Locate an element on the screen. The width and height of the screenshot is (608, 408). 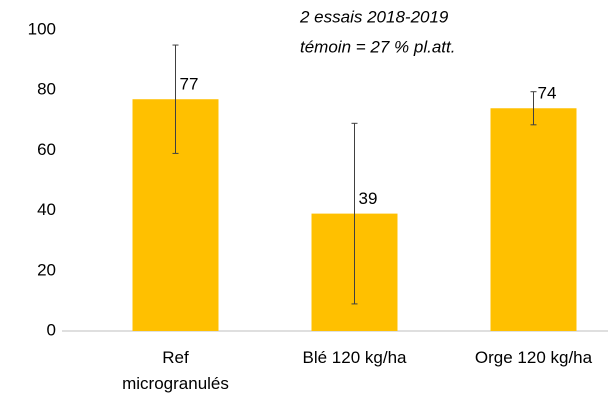
annotation: 2 essais 2018-2019 is located at coordinates (374, 16).